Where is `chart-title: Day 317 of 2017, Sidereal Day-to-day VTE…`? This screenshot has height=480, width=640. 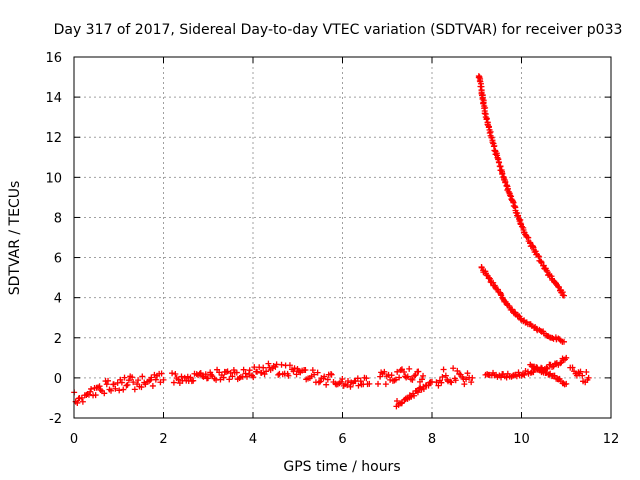 chart-title: Day 317 of 2017, Sidereal Day-to-day VTE… is located at coordinates (338, 30).